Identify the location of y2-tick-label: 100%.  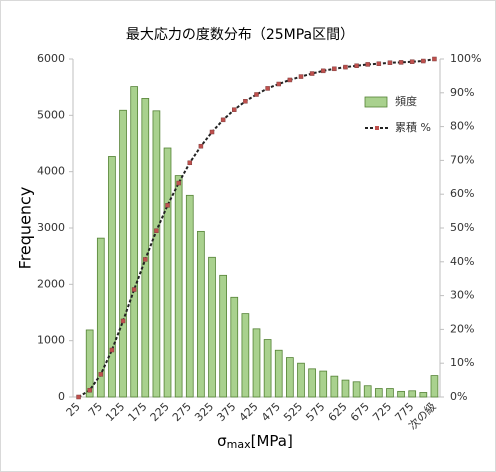
(465, 58).